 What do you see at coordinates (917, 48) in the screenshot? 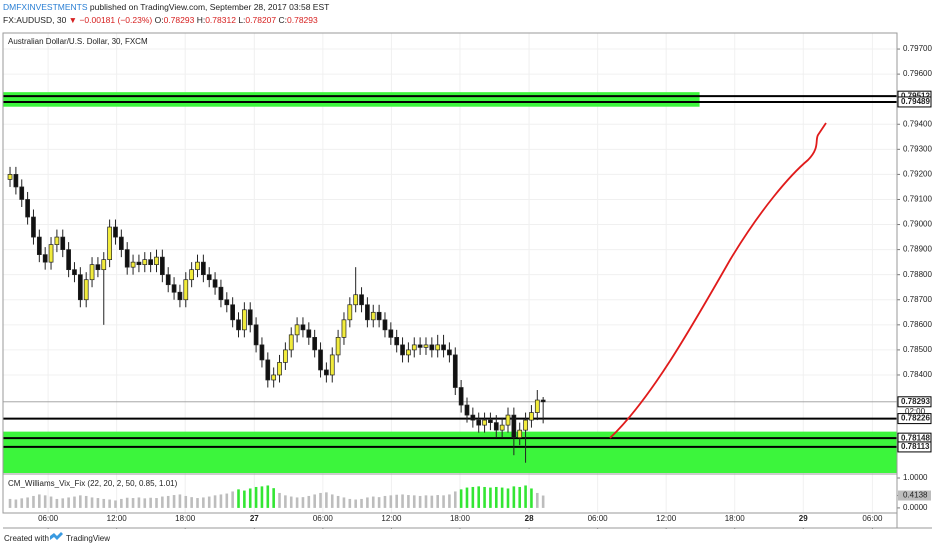
I see `y-tick-label: 0.79700` at bounding box center [917, 48].